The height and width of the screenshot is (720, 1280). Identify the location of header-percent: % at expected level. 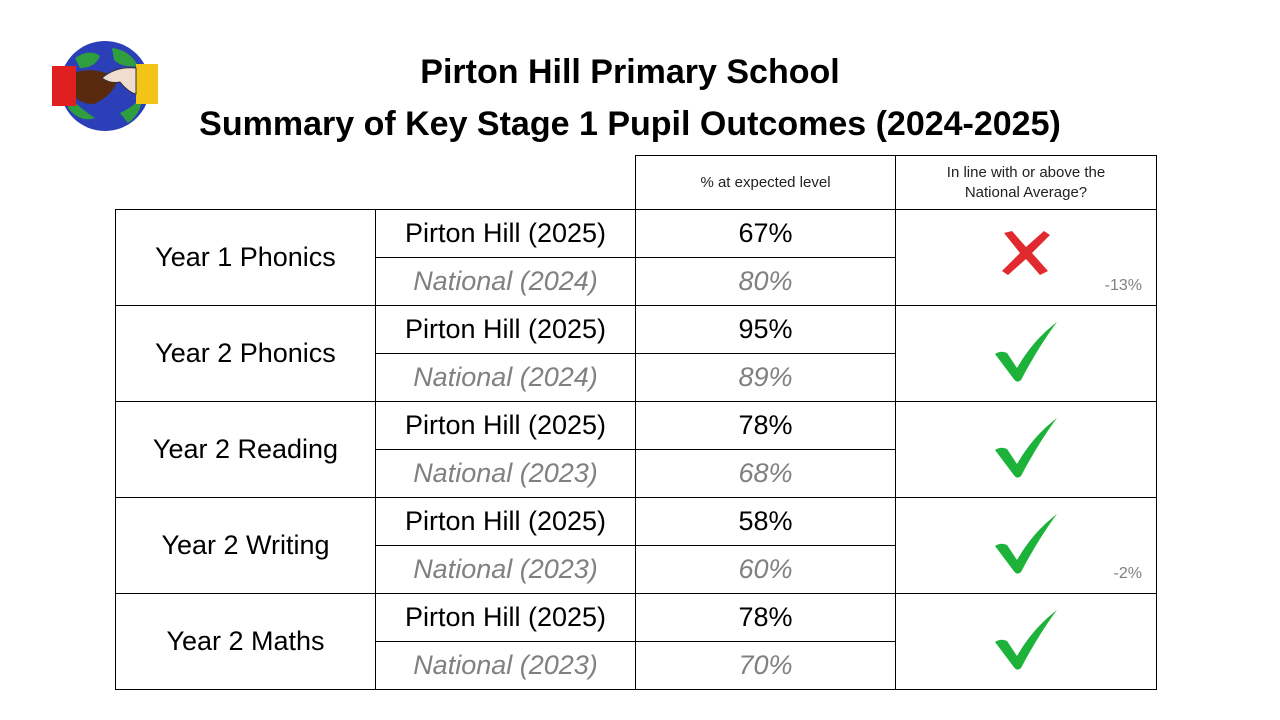
(765, 182).